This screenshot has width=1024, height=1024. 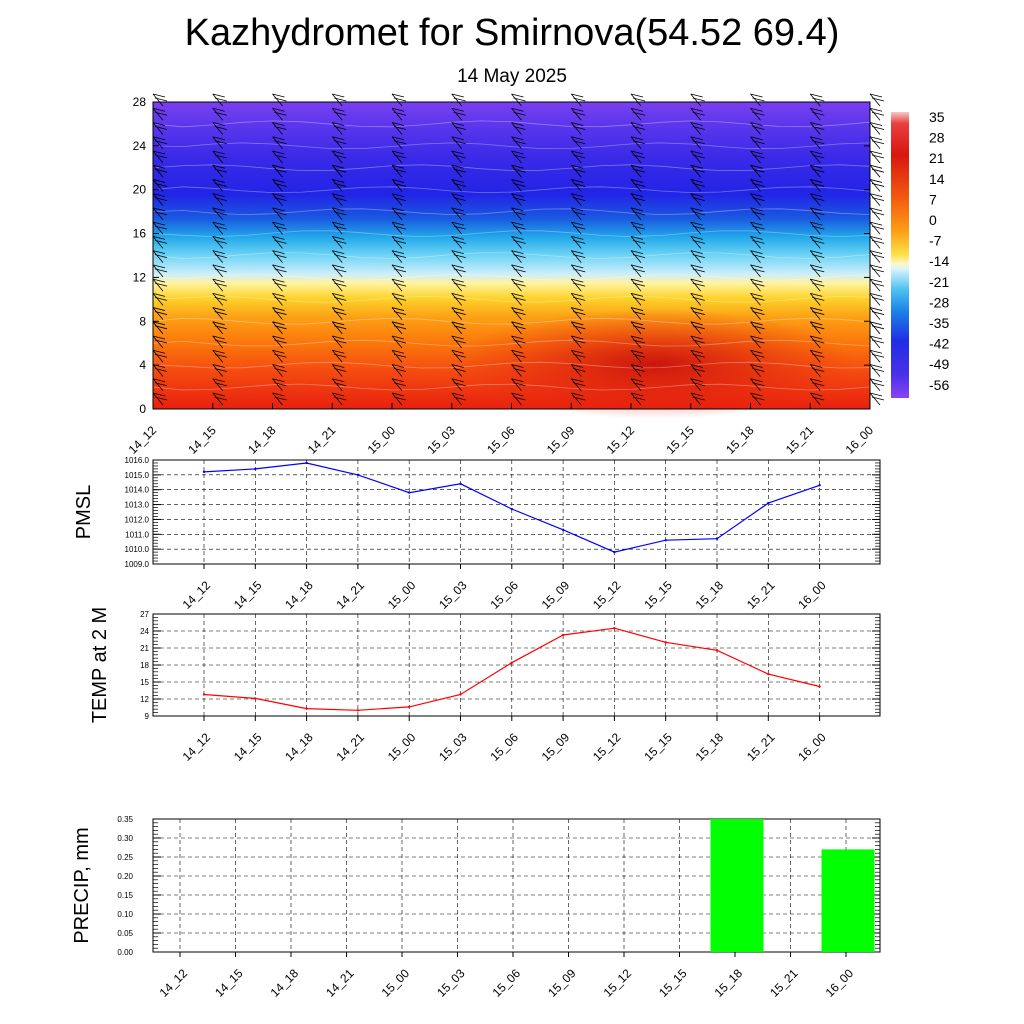 What do you see at coordinates (125, 819) in the screenshot?
I see `y-tick-label: 0.35` at bounding box center [125, 819].